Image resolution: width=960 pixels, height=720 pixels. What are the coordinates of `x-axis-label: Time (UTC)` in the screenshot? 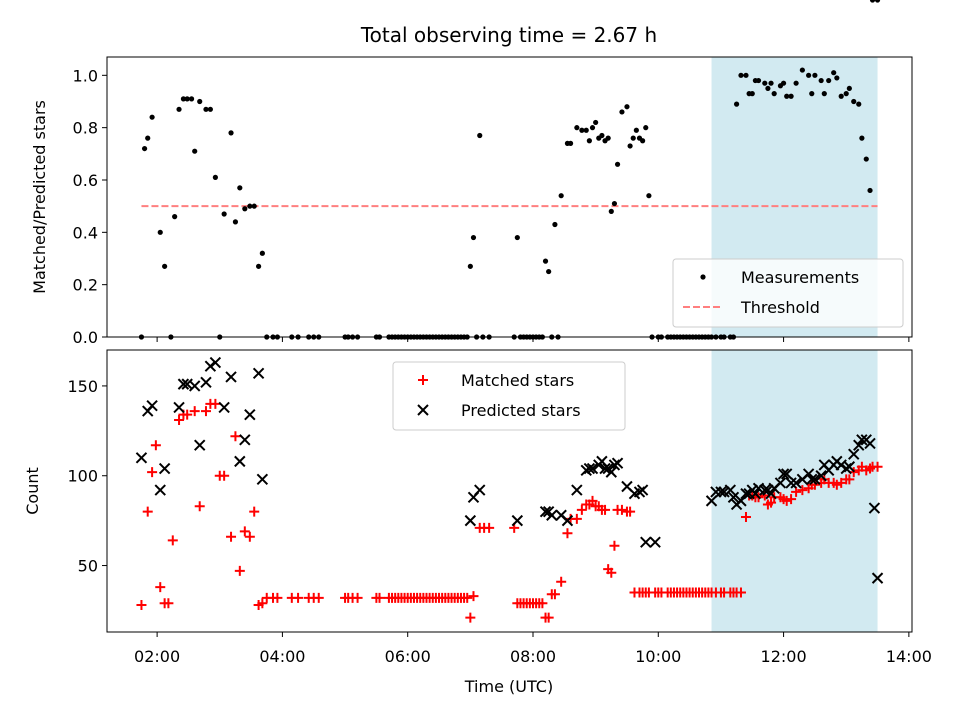 It's located at (508, 686).